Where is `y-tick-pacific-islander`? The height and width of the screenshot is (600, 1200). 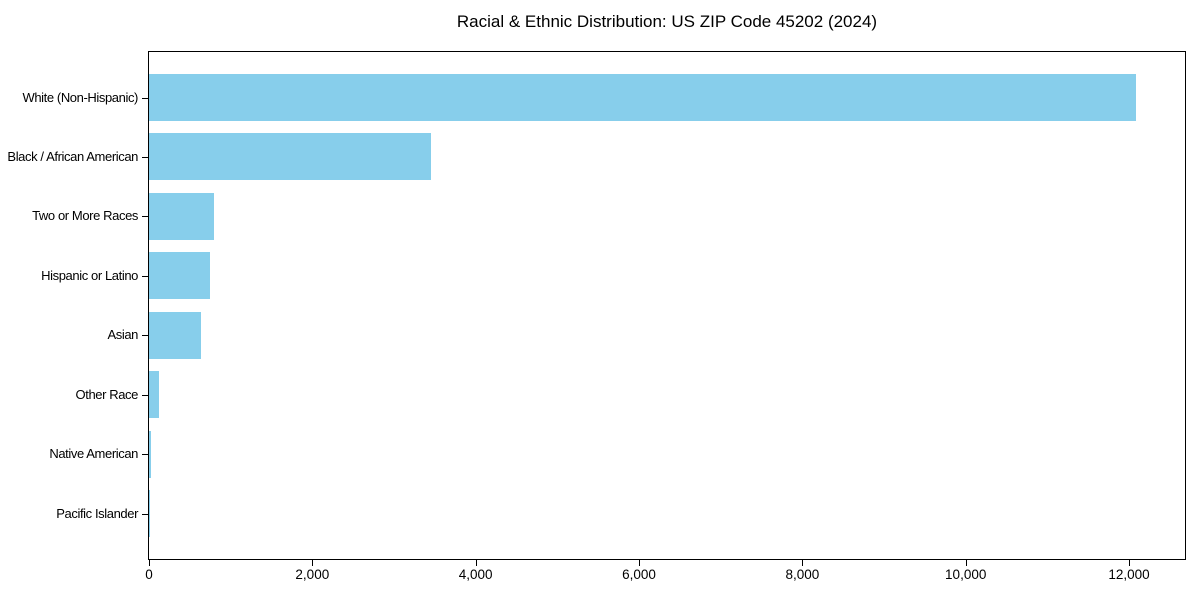 y-tick-pacific-islander is located at coordinates (145, 514).